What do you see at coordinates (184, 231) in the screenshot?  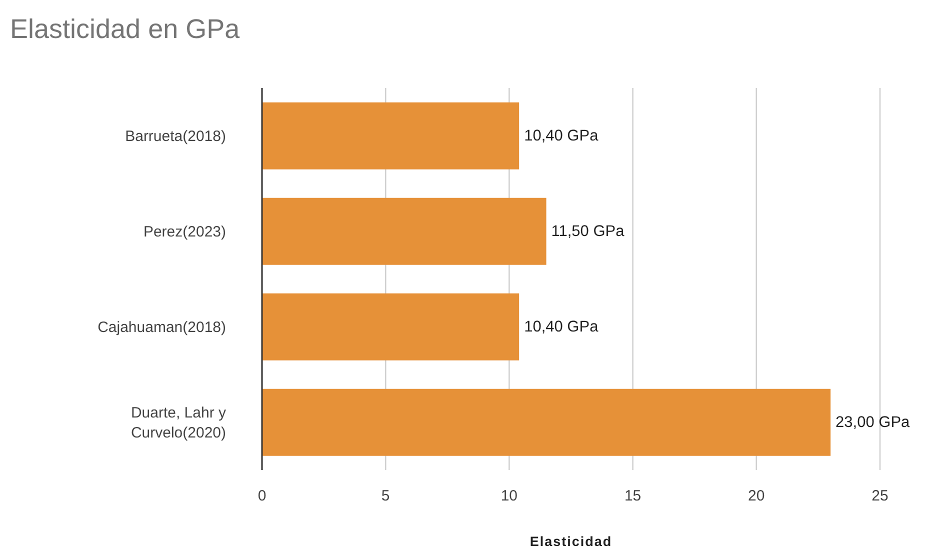 I see `y-tick-label: Perez(2023)` at bounding box center [184, 231].